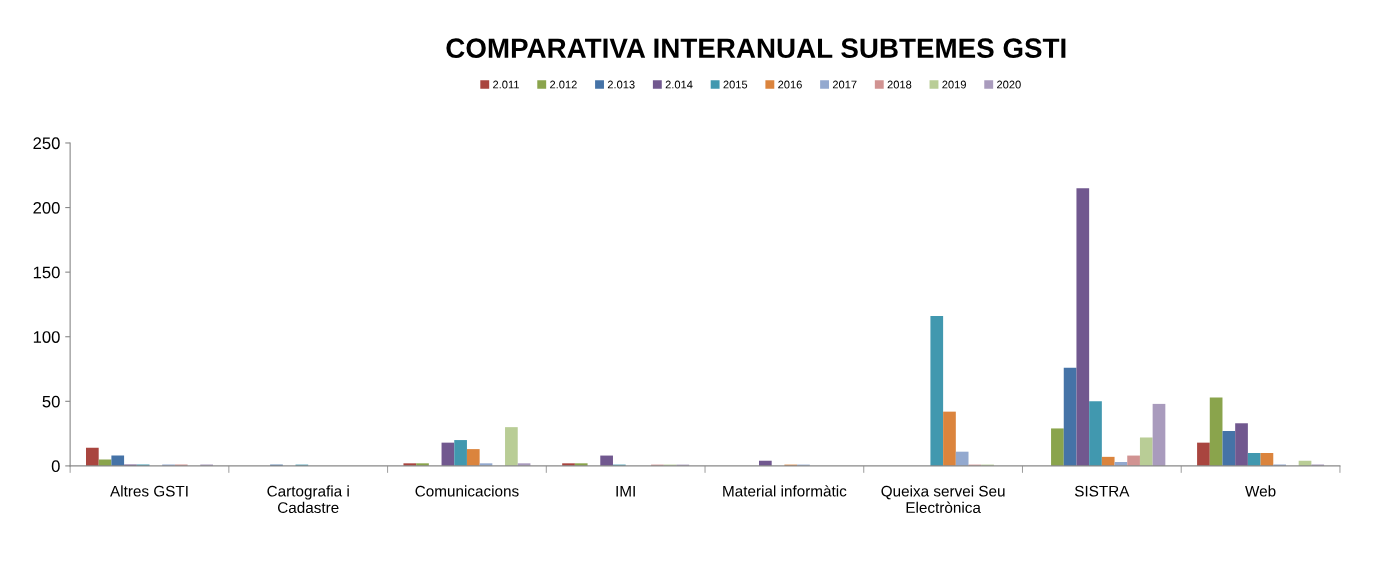 Image resolution: width=1375 pixels, height=562 pixels. I want to click on legend-label: 2017, so click(844, 84).